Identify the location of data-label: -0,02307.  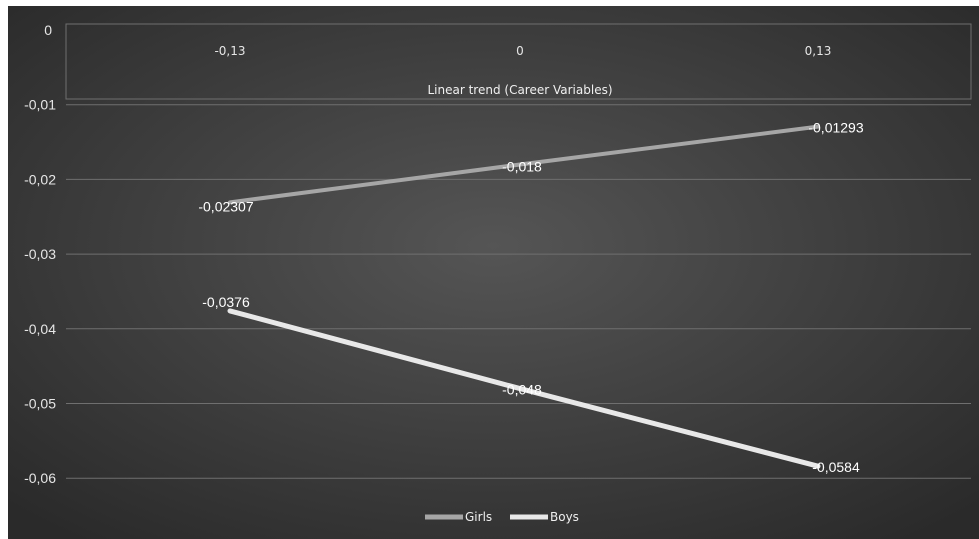
(225, 206).